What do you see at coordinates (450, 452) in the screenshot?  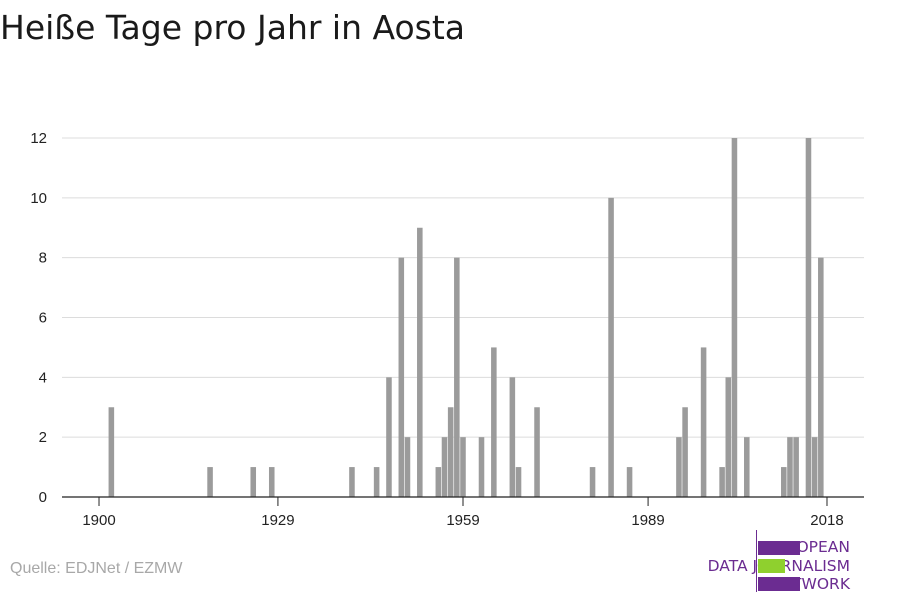 I see `bar-1957` at bounding box center [450, 452].